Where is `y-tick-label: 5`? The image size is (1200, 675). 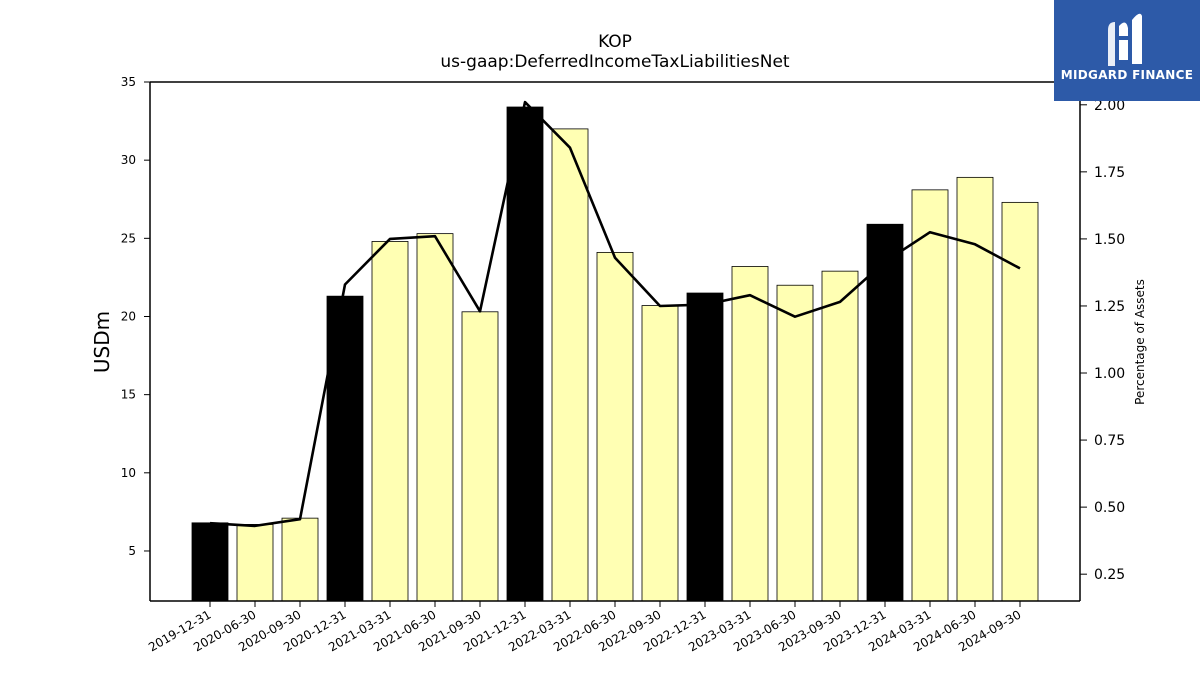
y-tick-label: 5 is located at coordinates (132, 551).